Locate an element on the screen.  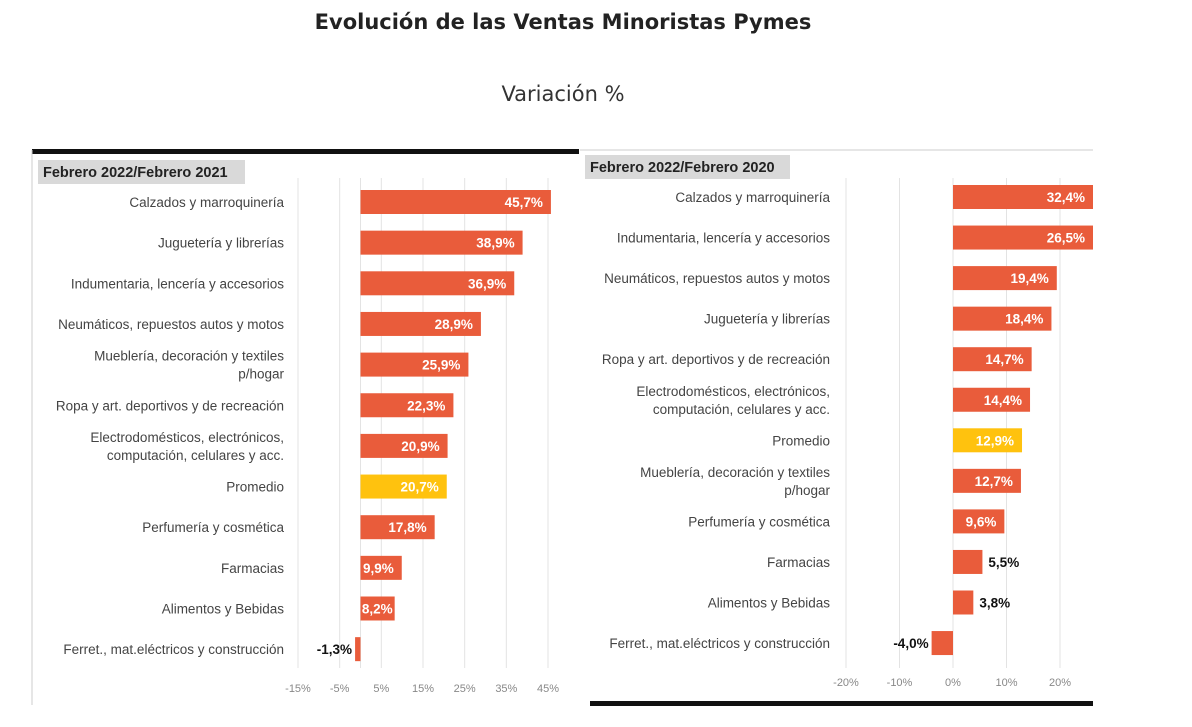
data-label: -1,3% is located at coordinates (334, 649).